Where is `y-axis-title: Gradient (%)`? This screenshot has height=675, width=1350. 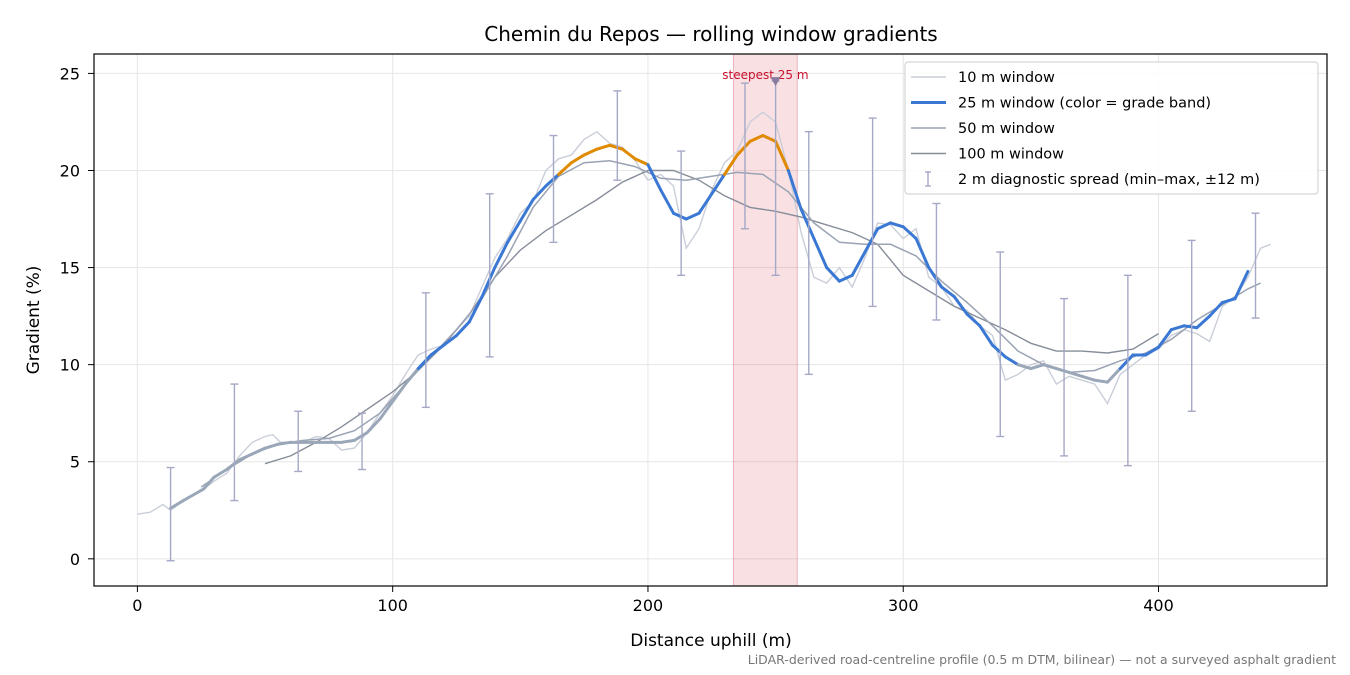 y-axis-title: Gradient (%) is located at coordinates (34, 320).